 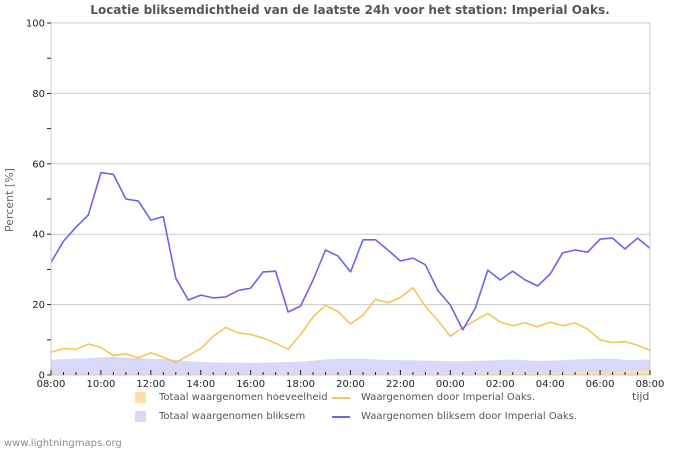 I want to click on svg-text: 18:00, so click(x=300, y=384).